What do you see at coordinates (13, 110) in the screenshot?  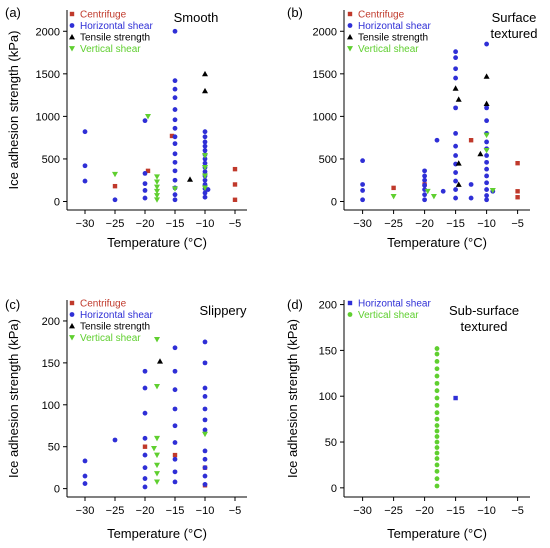 I see `y-axis-title: Ice adhesion strength (kPa)` at bounding box center [13, 110].